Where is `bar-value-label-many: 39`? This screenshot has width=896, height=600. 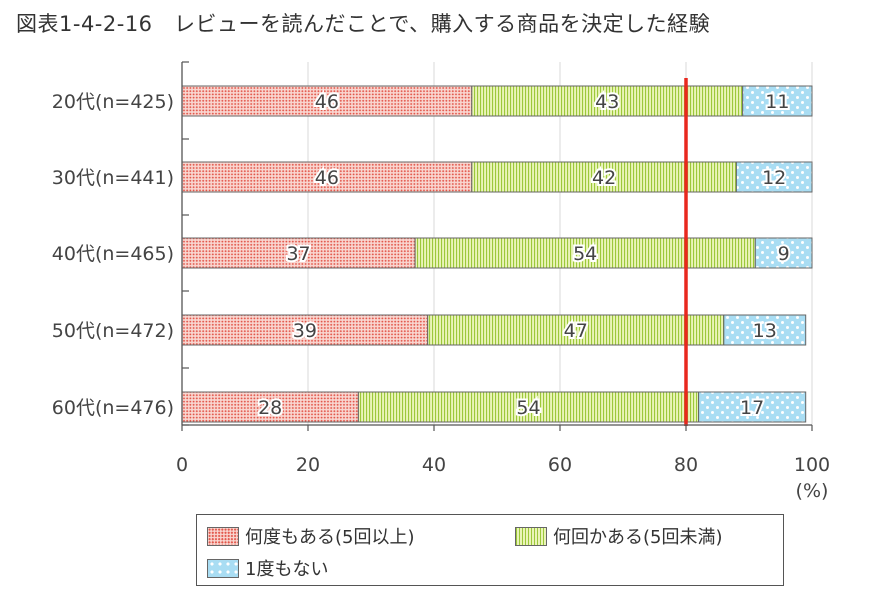
bar-value-label-many: 39 is located at coordinates (305, 331).